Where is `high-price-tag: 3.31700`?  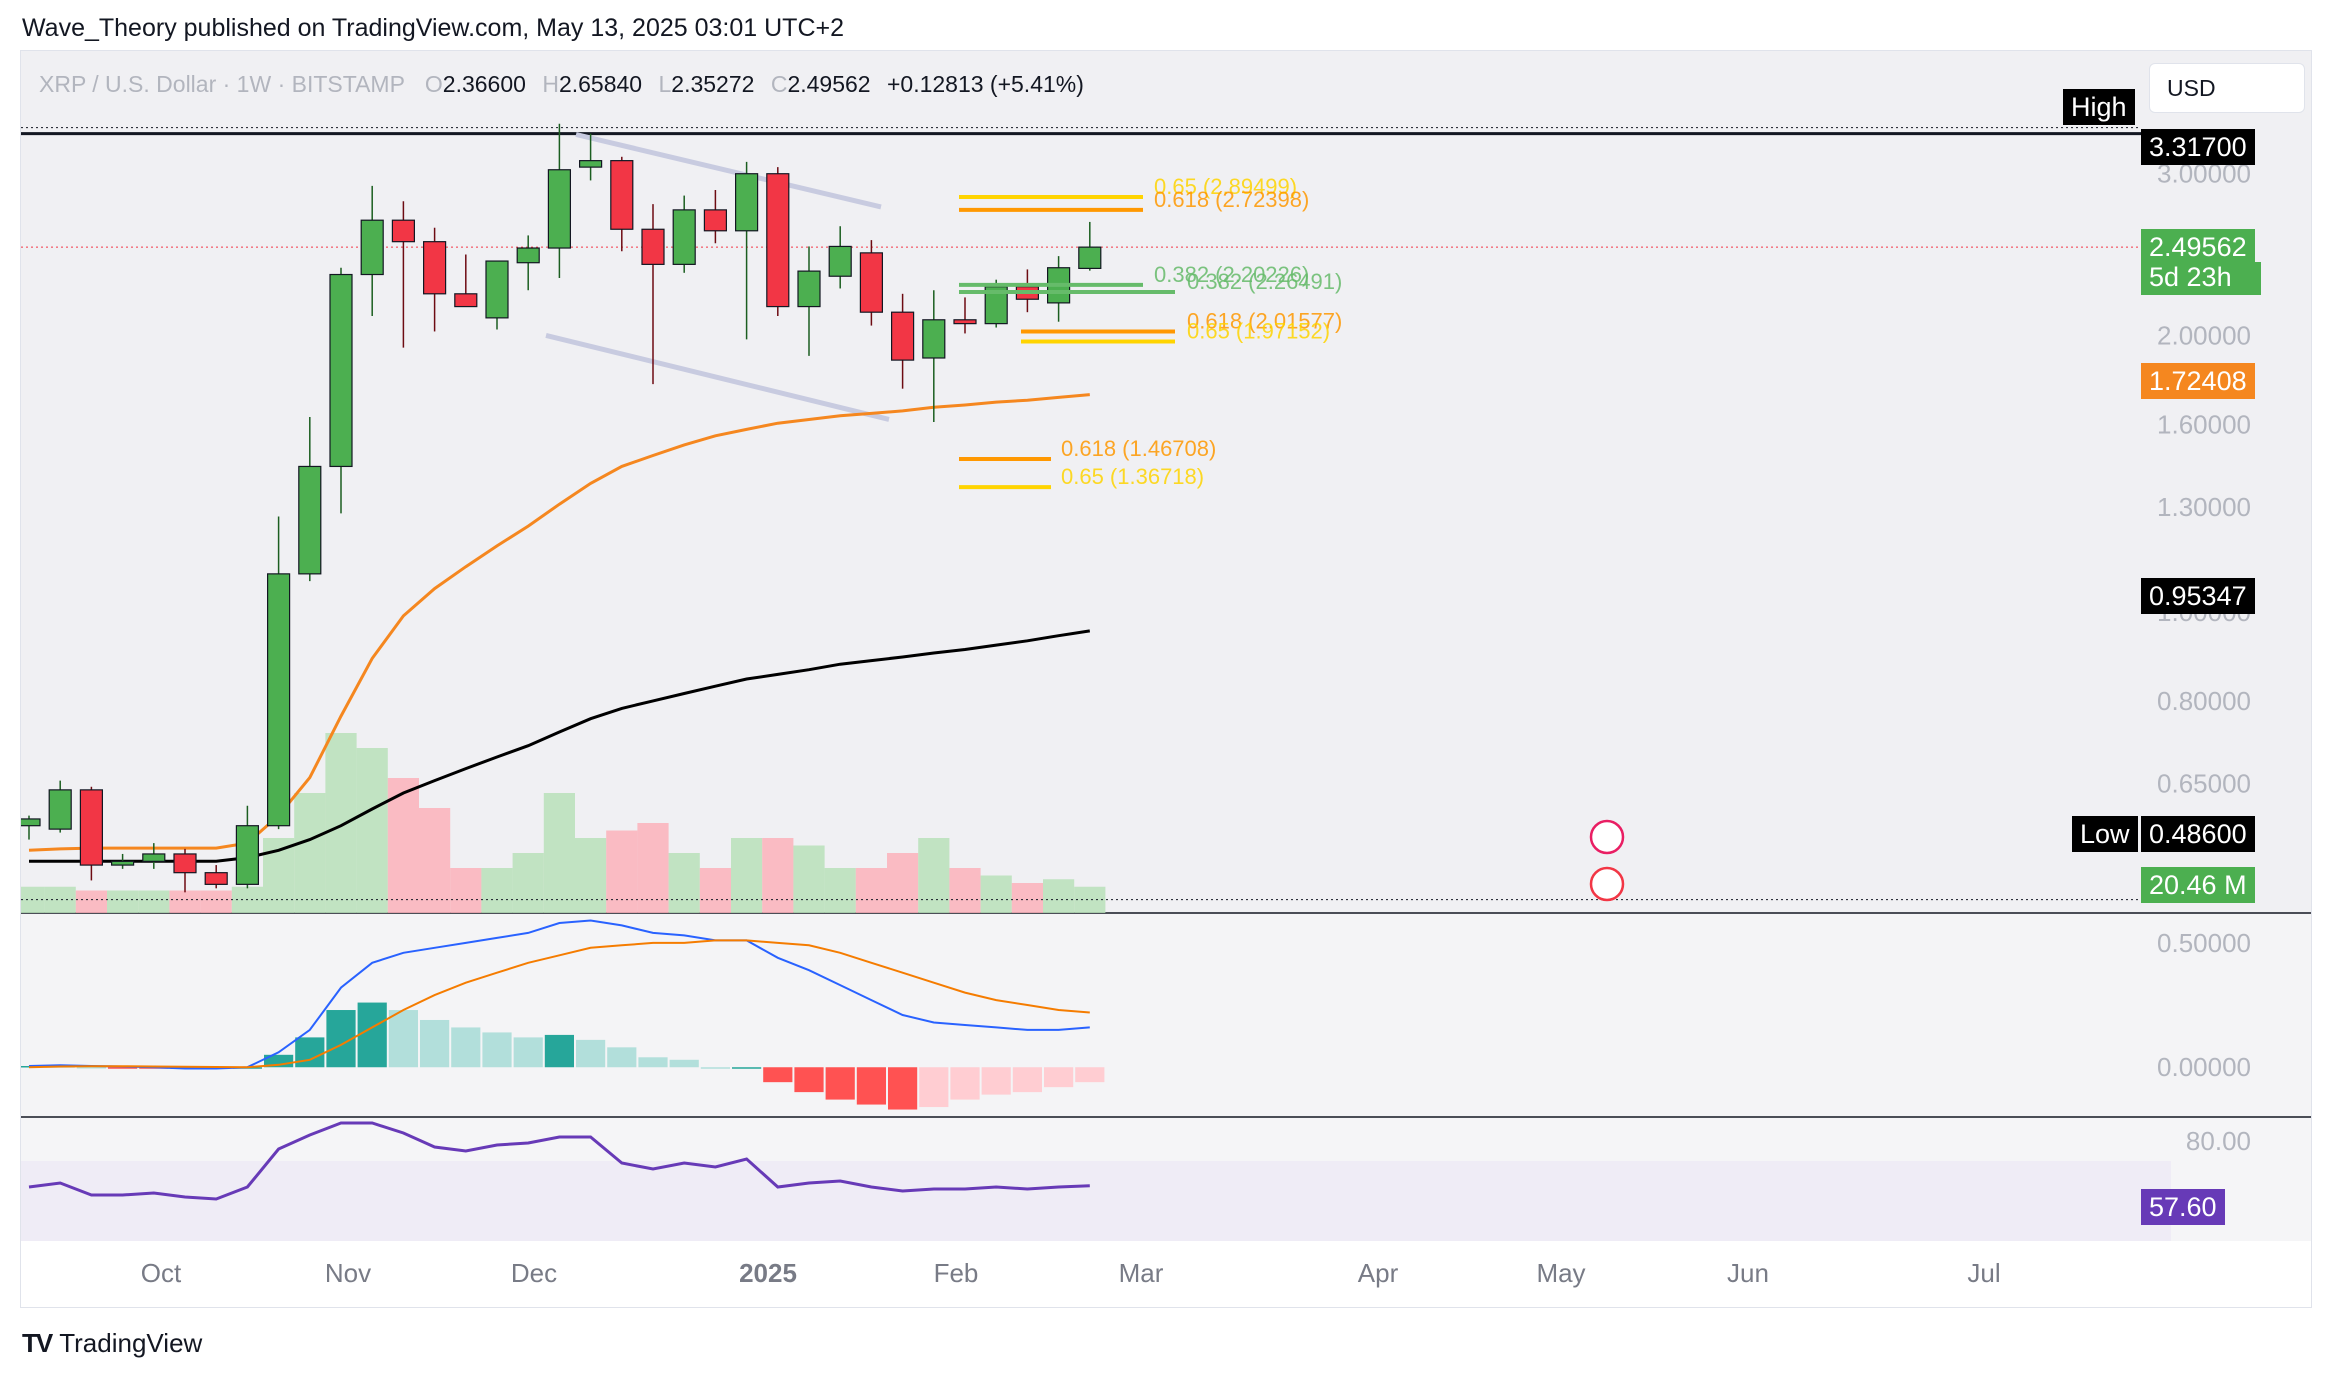
high-price-tag: 3.31700 is located at coordinates (2198, 147).